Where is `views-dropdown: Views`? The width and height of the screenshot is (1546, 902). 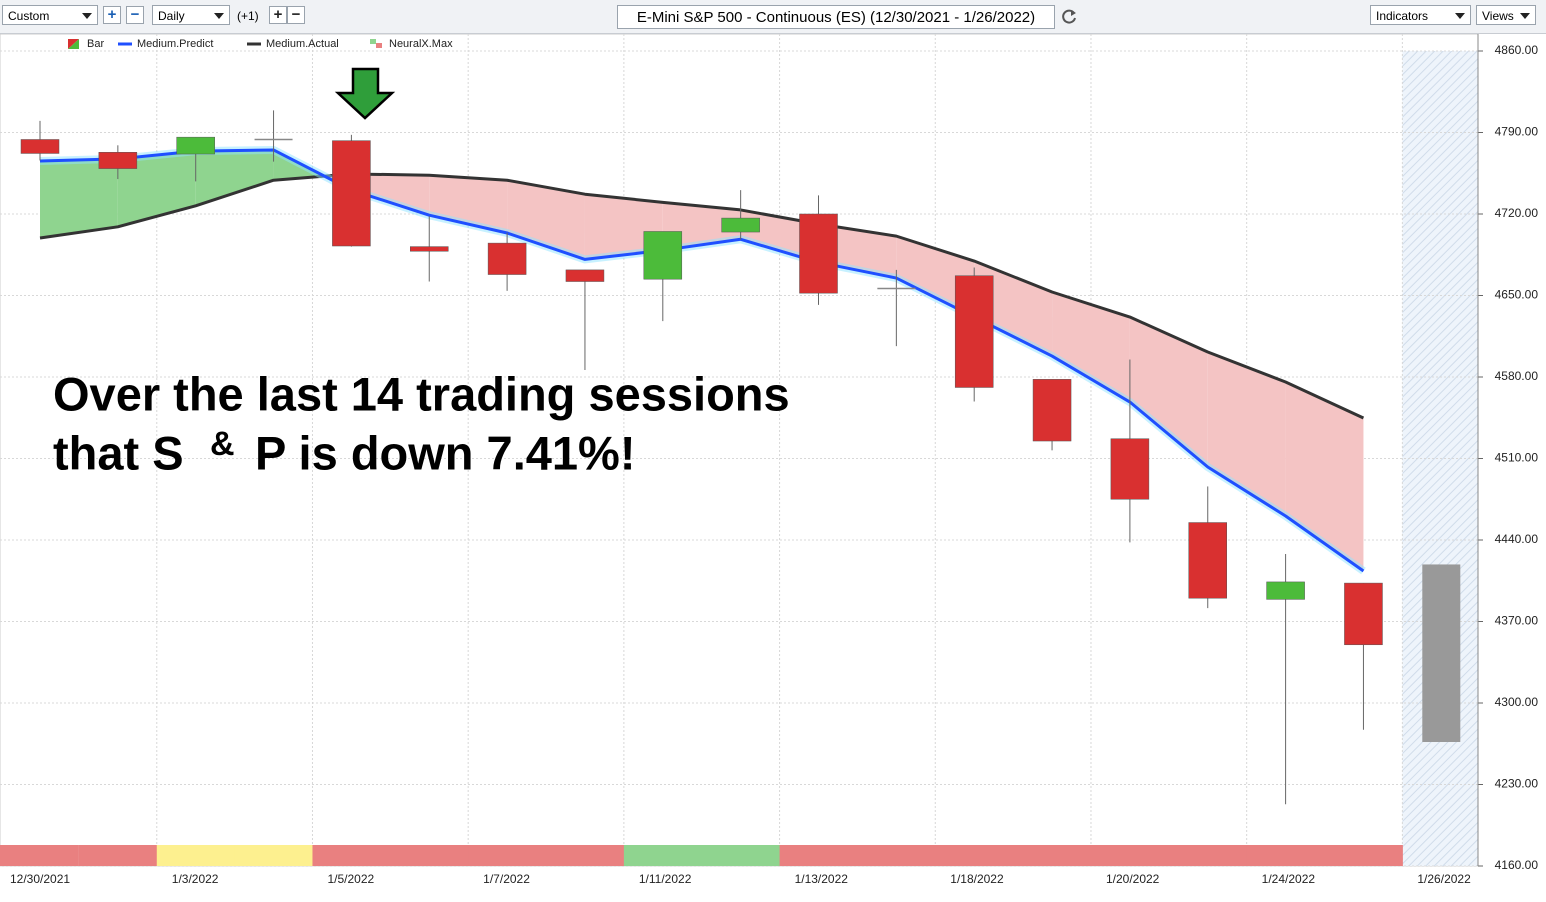
views-dropdown: Views is located at coordinates (1506, 15).